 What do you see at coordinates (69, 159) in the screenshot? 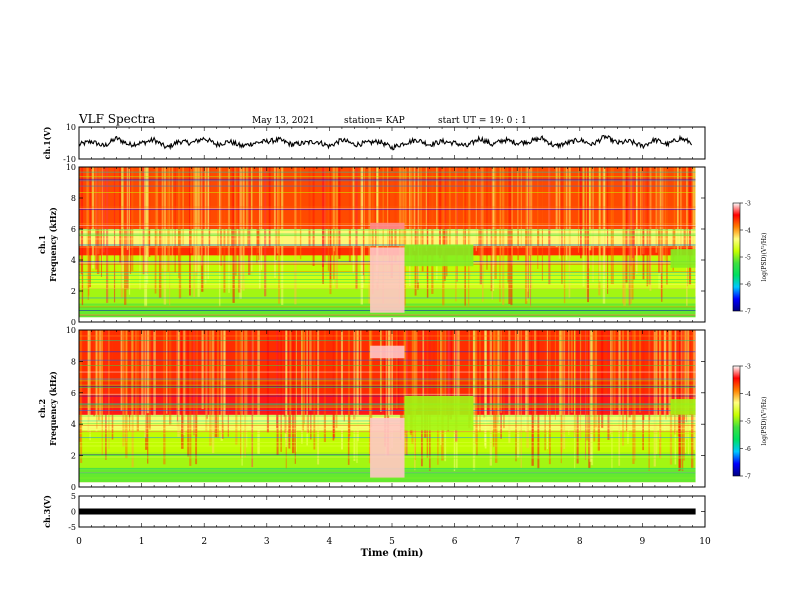
I see `ch1-waveform-ytick-label: -10` at bounding box center [69, 159].